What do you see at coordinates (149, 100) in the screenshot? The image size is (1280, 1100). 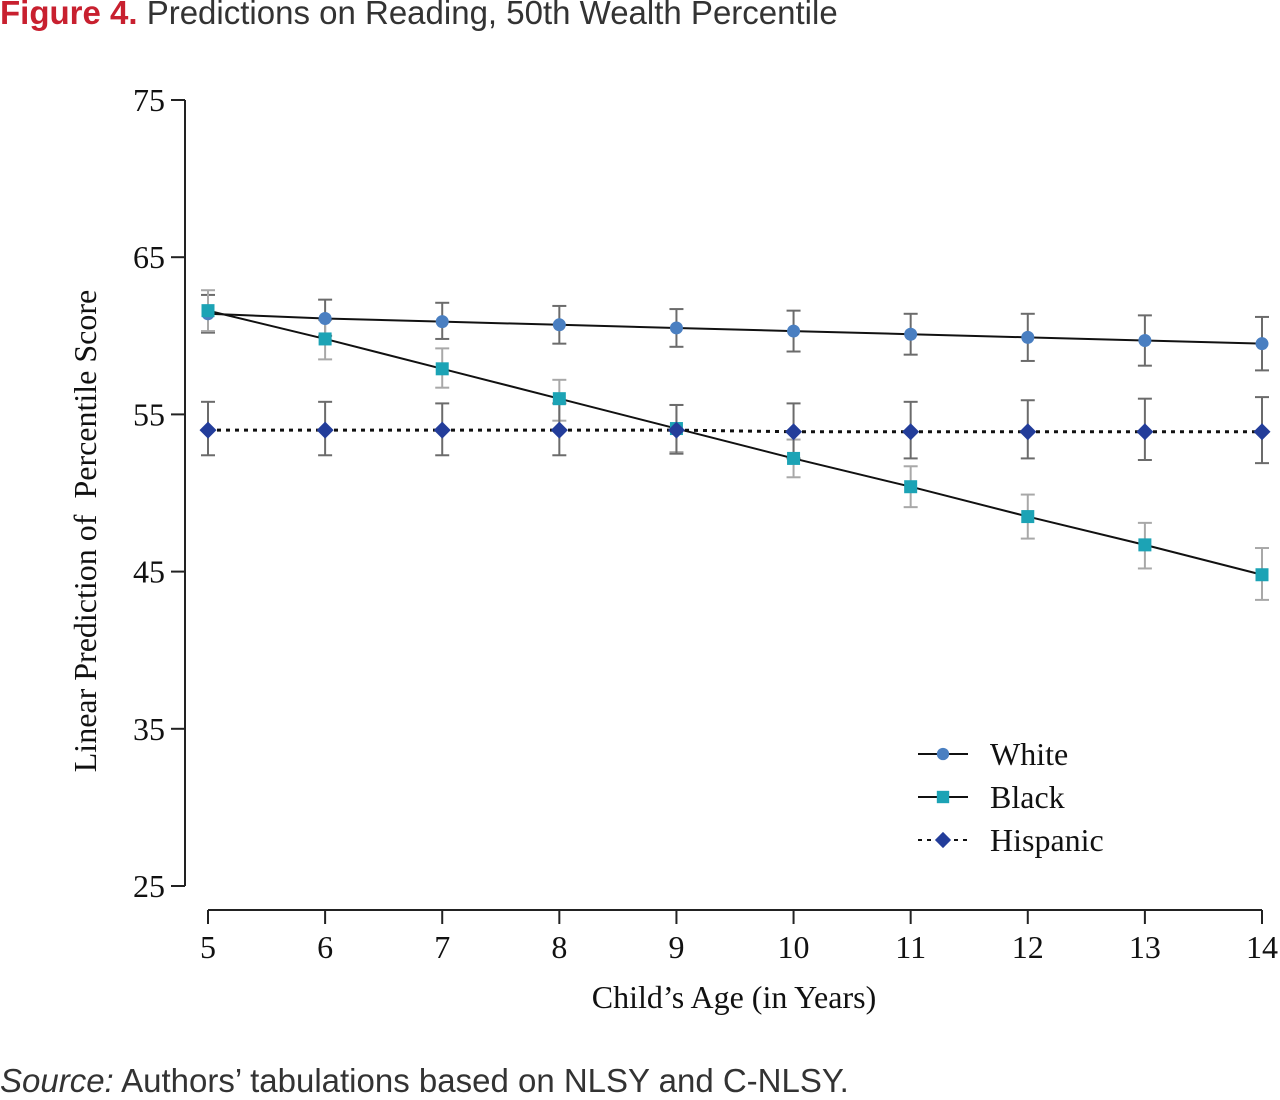 I see `y-tick-label: 75` at bounding box center [149, 100].